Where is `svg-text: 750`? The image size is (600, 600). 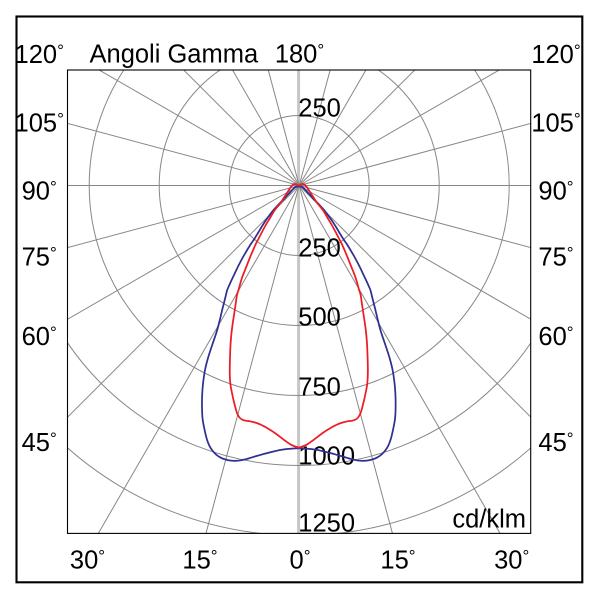 svg-text: 750 is located at coordinates (319, 388).